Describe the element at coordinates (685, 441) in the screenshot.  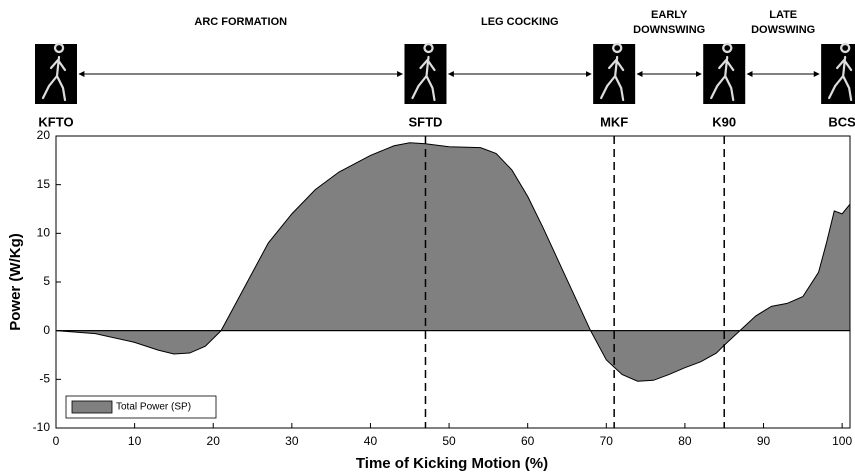
I see `x-tick-label: 80` at that location.